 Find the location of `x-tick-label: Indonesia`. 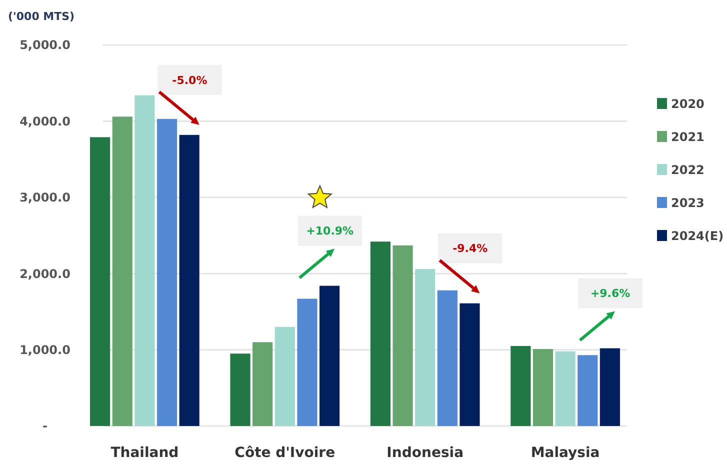

x-tick-label: Indonesia is located at coordinates (425, 453).